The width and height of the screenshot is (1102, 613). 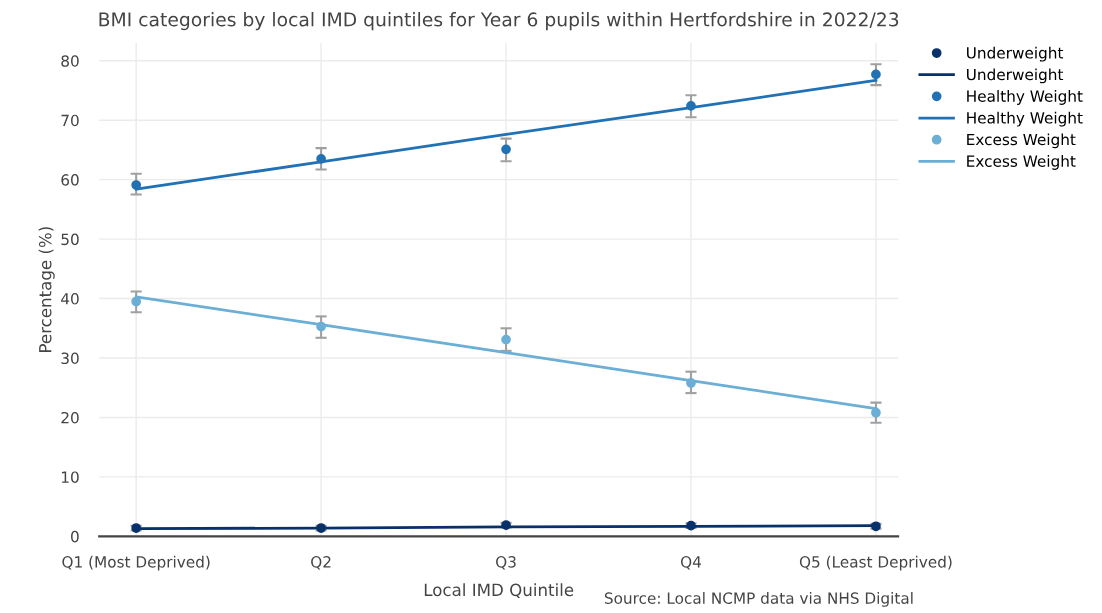 What do you see at coordinates (70, 477) in the screenshot?
I see `y-tick-label: 10` at bounding box center [70, 477].